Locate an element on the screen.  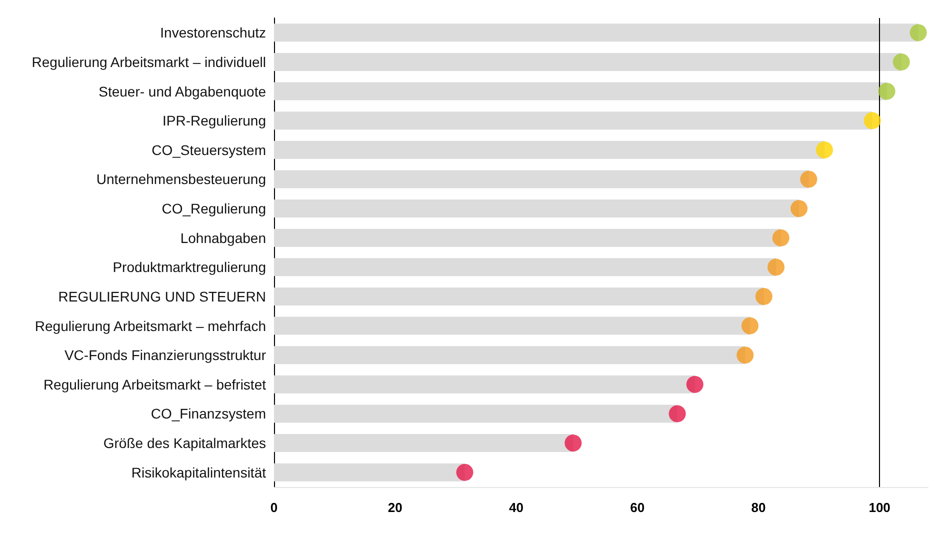
x-tick-label: 20 is located at coordinates (395, 507).